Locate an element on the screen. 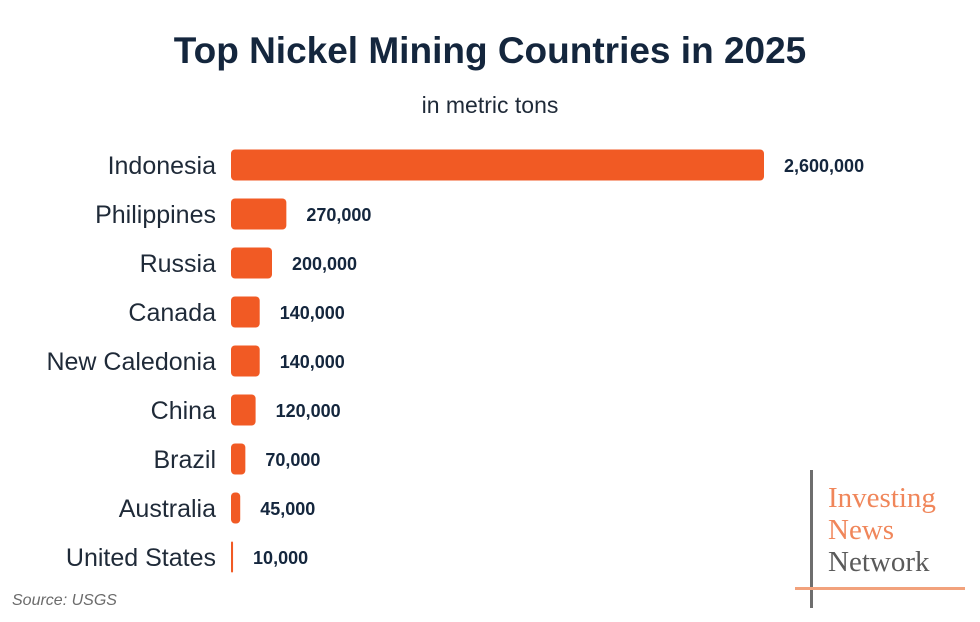  value-label-russia: 200,000 is located at coordinates (324, 264).